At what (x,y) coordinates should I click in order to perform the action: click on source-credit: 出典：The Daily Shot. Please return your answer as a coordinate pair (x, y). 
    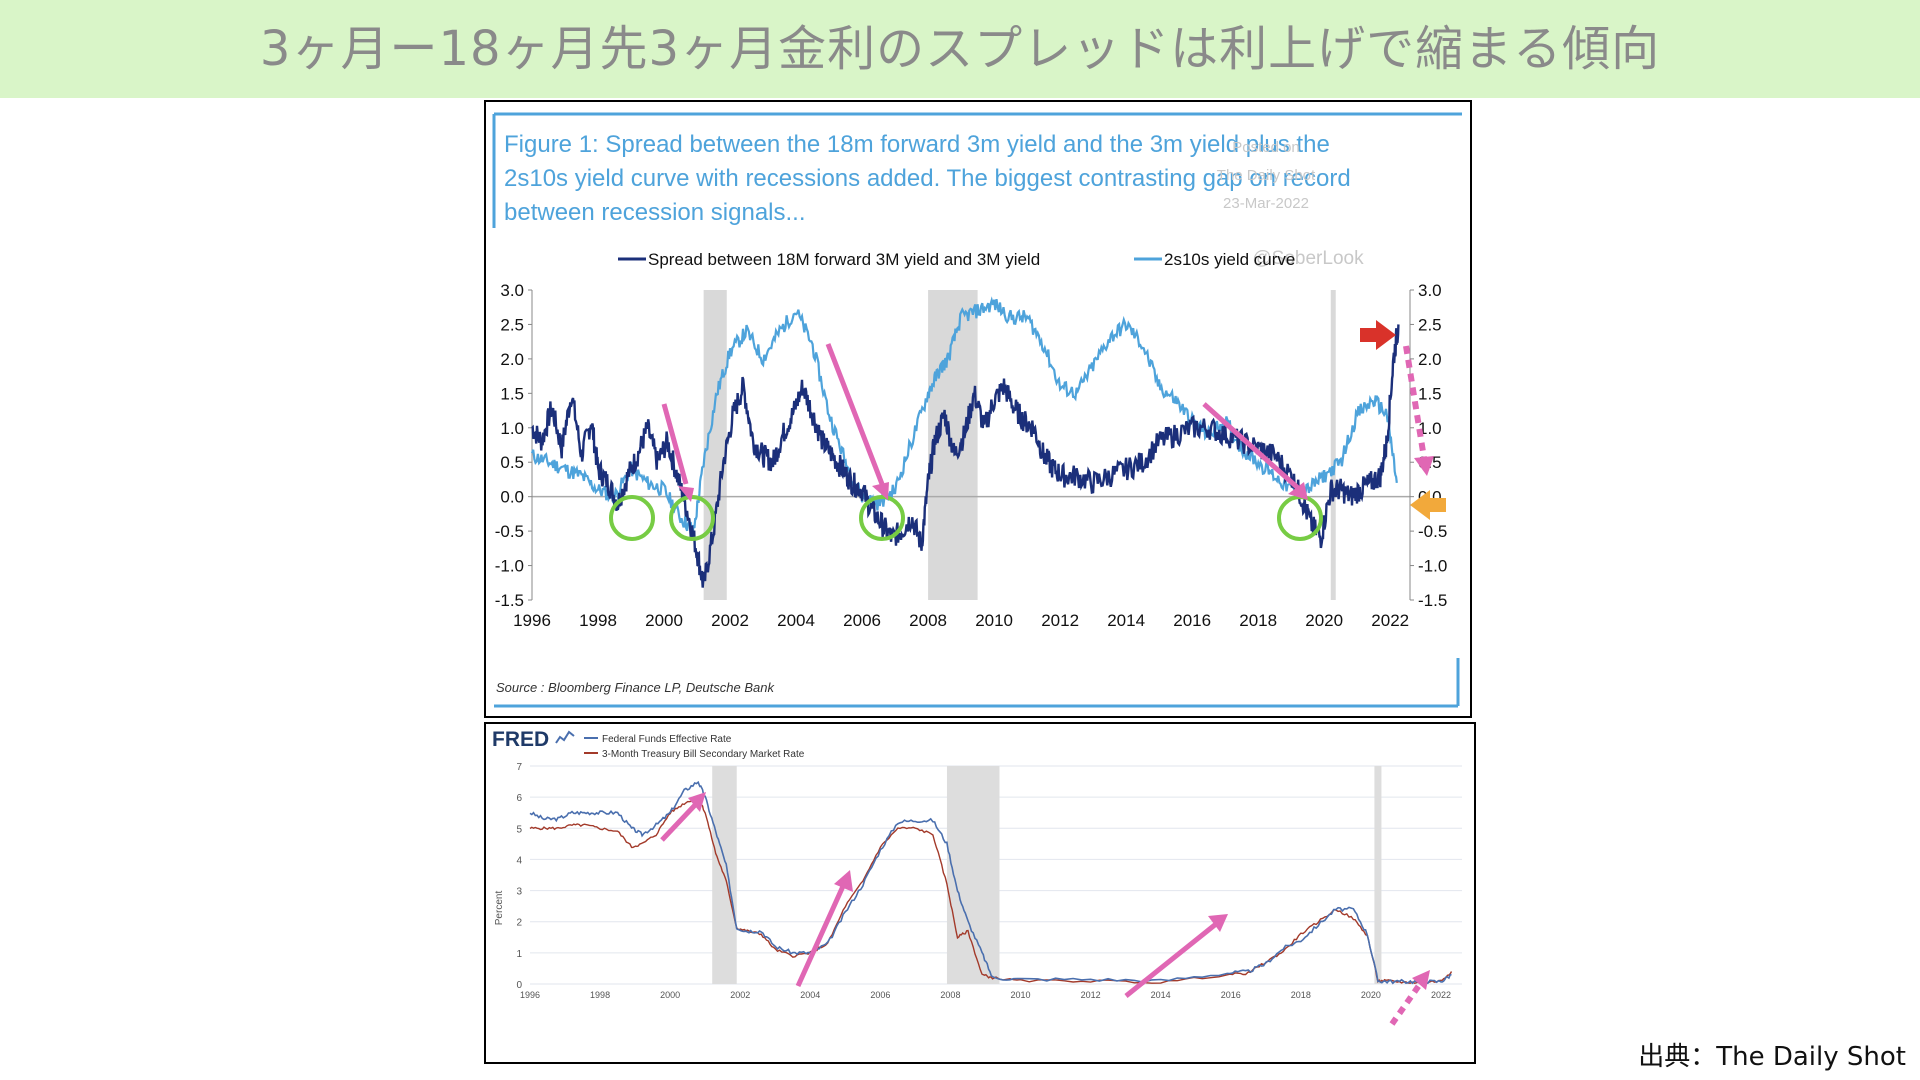
    Looking at the image, I should click on (1772, 1057).